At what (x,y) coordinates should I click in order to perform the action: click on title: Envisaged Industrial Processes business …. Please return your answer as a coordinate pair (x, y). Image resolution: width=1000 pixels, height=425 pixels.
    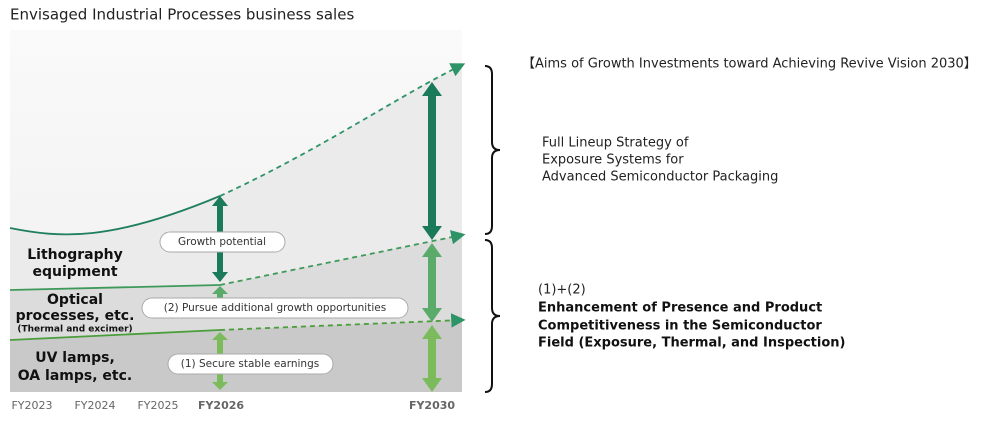
    Looking at the image, I should click on (182, 15).